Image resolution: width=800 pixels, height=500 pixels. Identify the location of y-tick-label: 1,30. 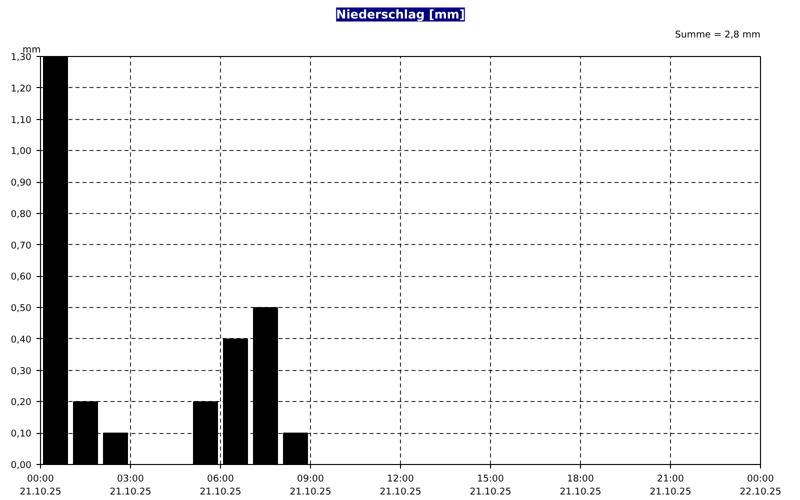
(21, 57).